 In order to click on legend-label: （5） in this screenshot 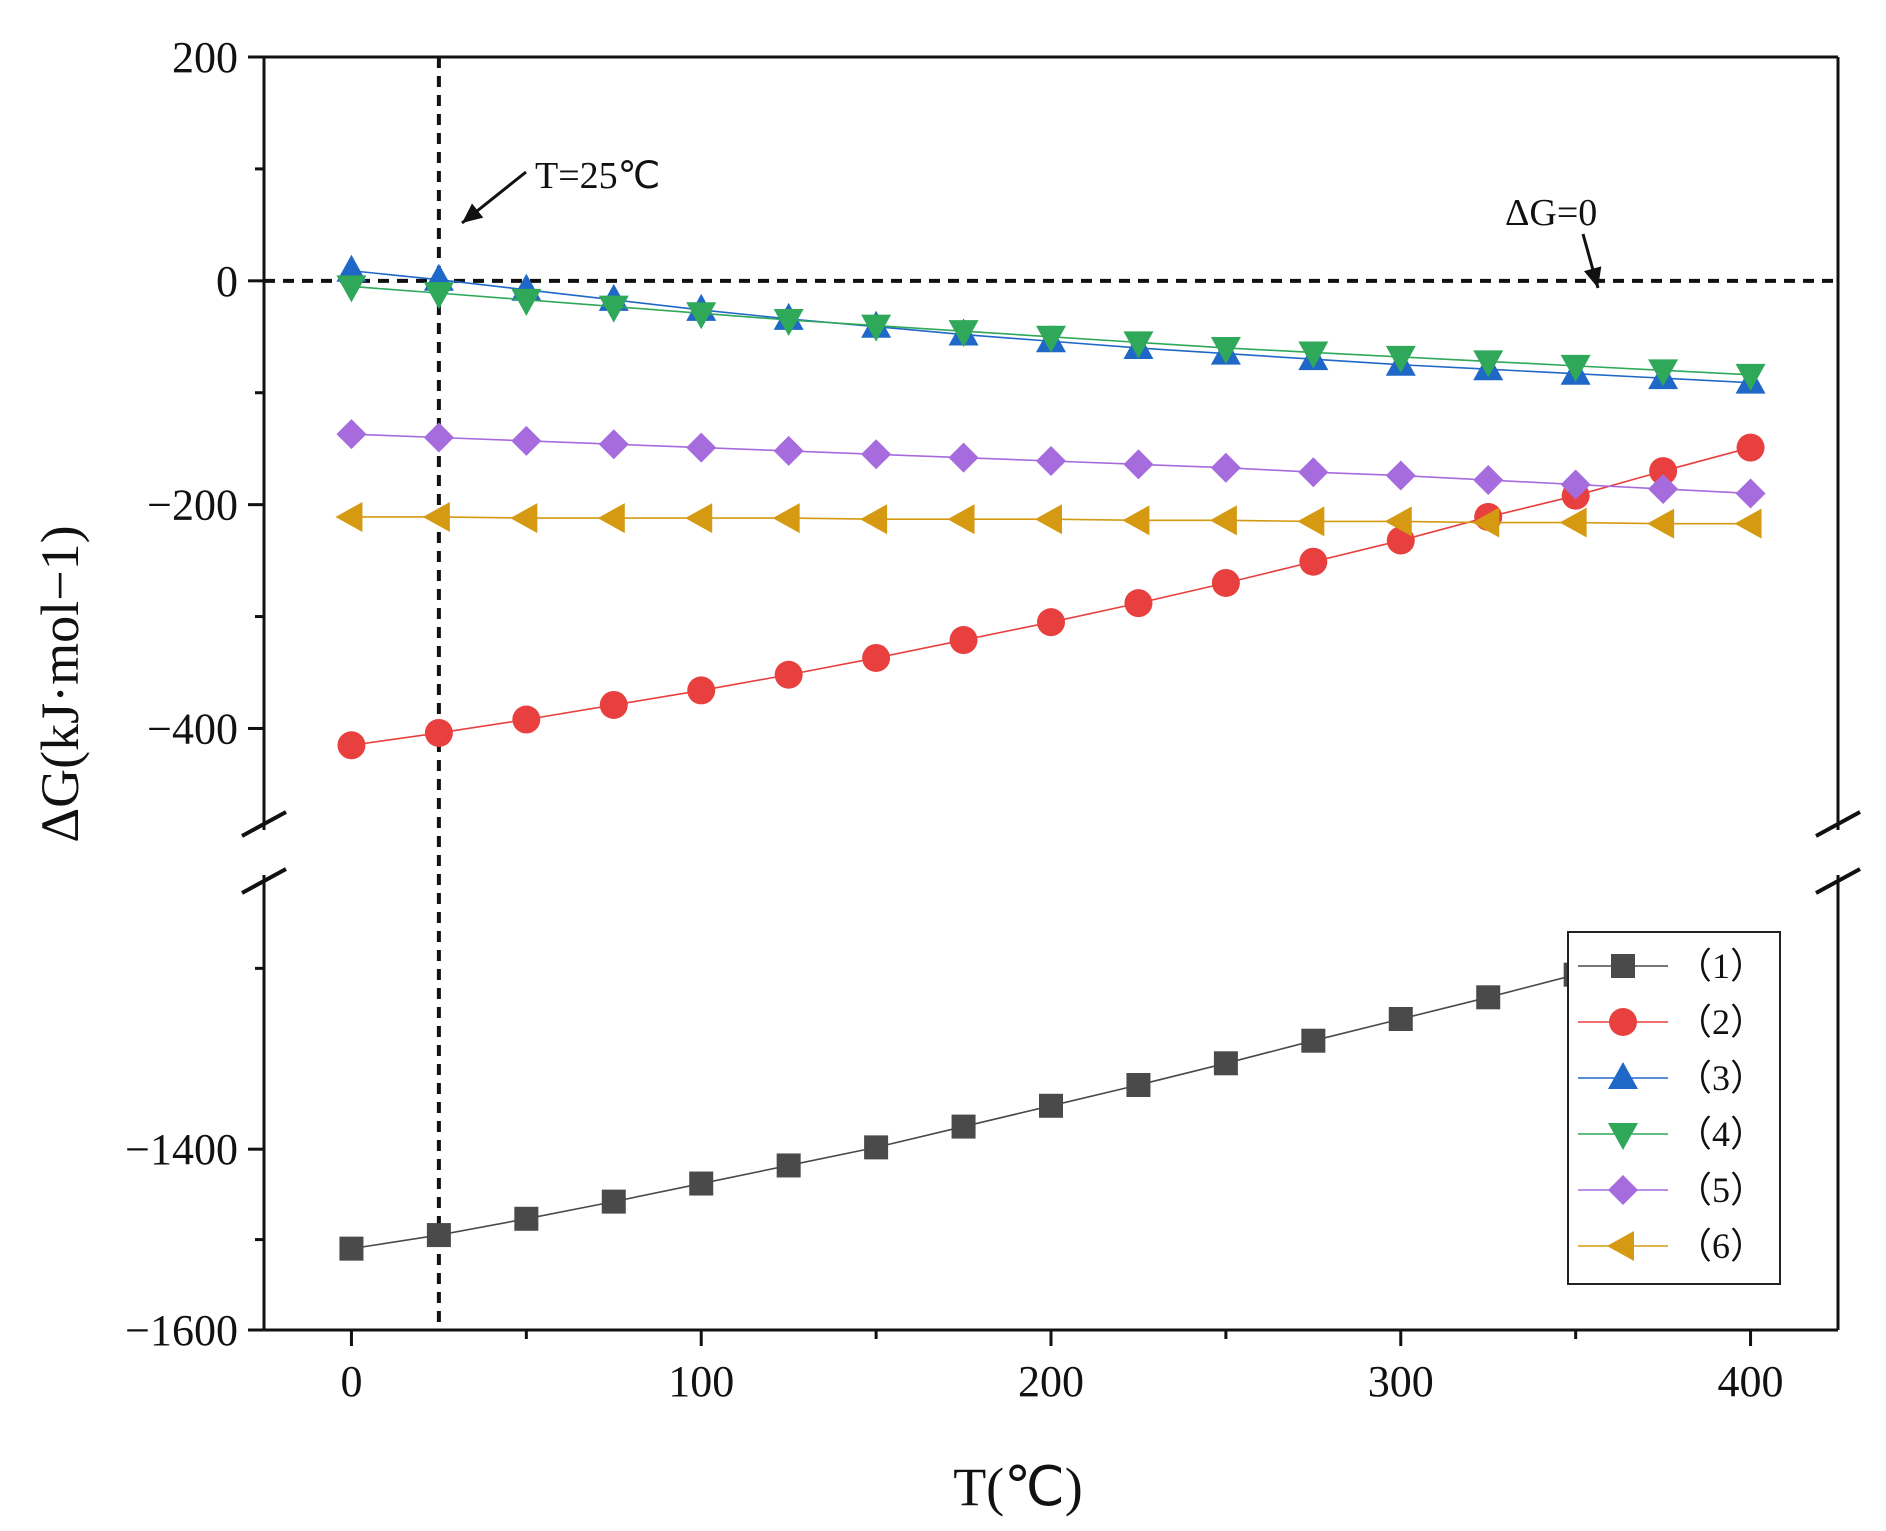, I will do `click(1721, 1190)`.